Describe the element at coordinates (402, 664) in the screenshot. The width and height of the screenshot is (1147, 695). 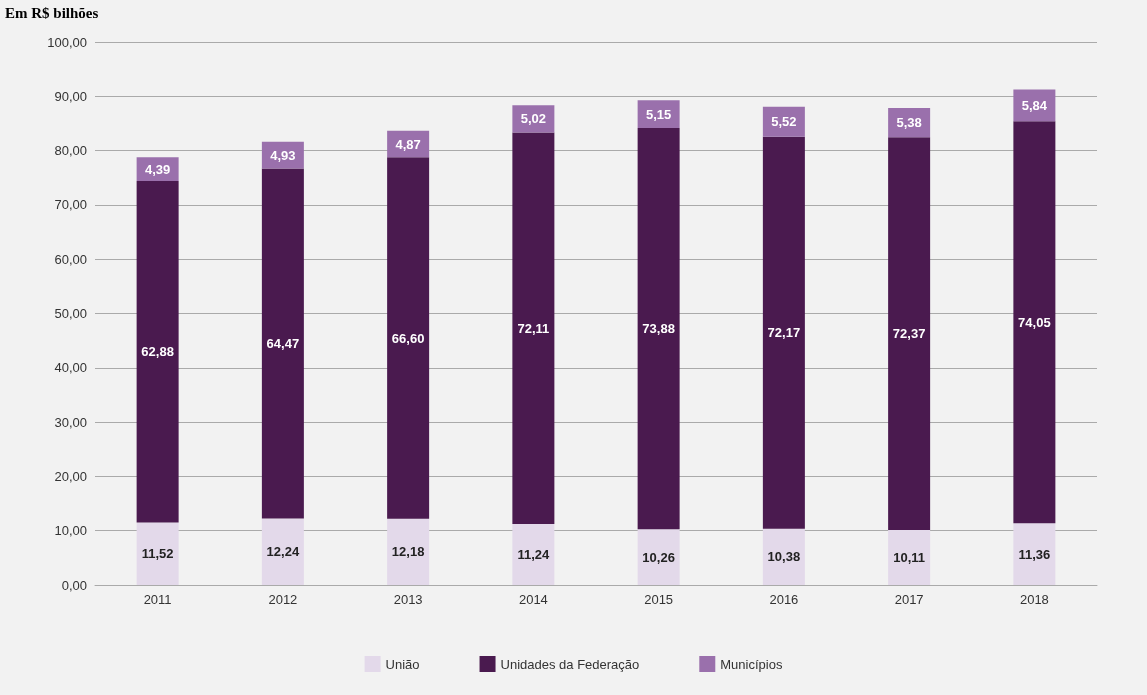
I see `legend-label: União` at that location.